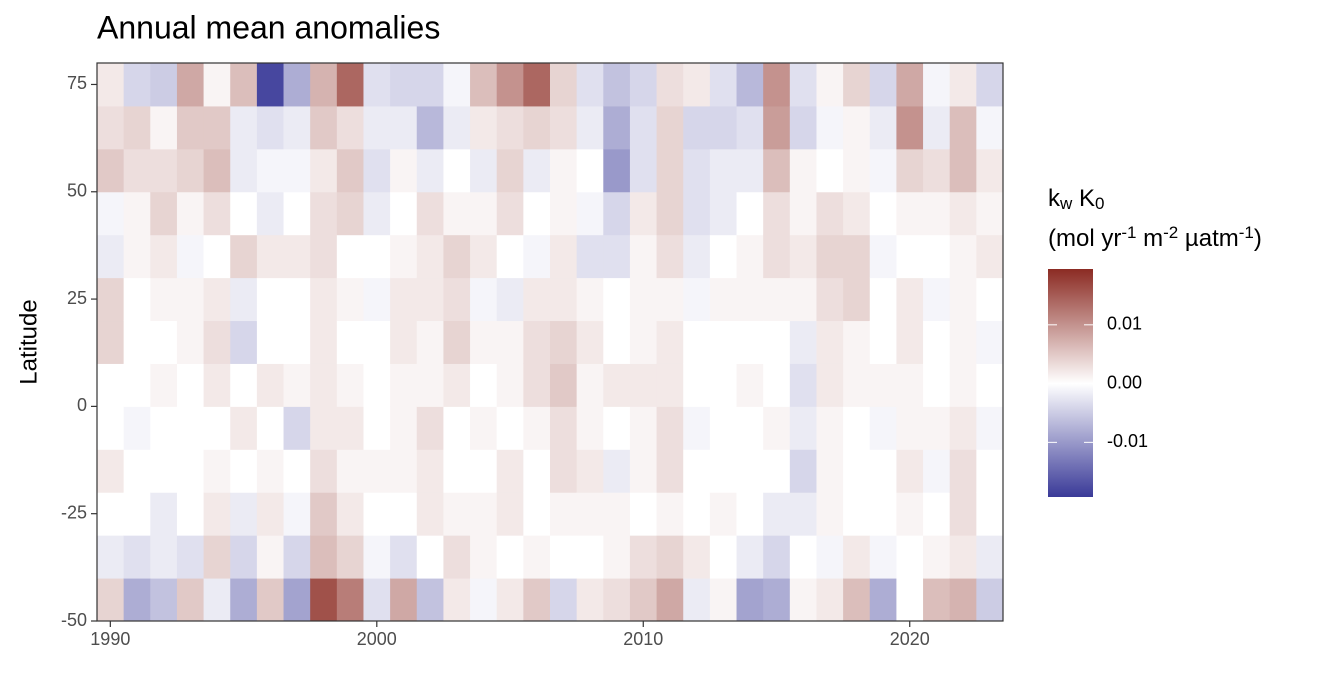  What do you see at coordinates (1124, 382) in the screenshot?
I see `colorbar-tick-label: 0.00` at bounding box center [1124, 382].